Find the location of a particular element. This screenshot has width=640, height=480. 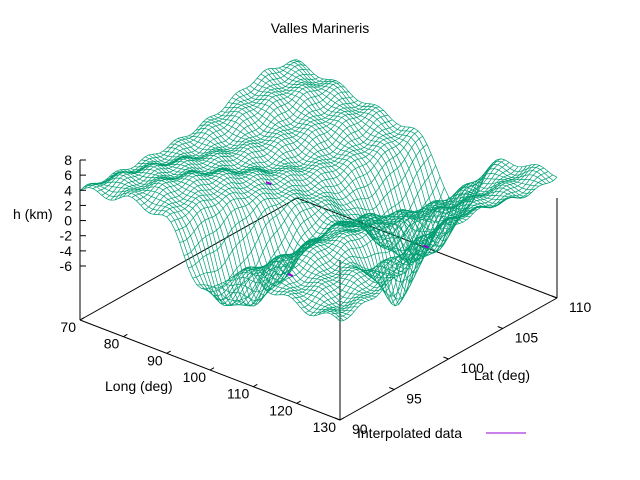

interpolated-data-marks is located at coordinates (347, 229).